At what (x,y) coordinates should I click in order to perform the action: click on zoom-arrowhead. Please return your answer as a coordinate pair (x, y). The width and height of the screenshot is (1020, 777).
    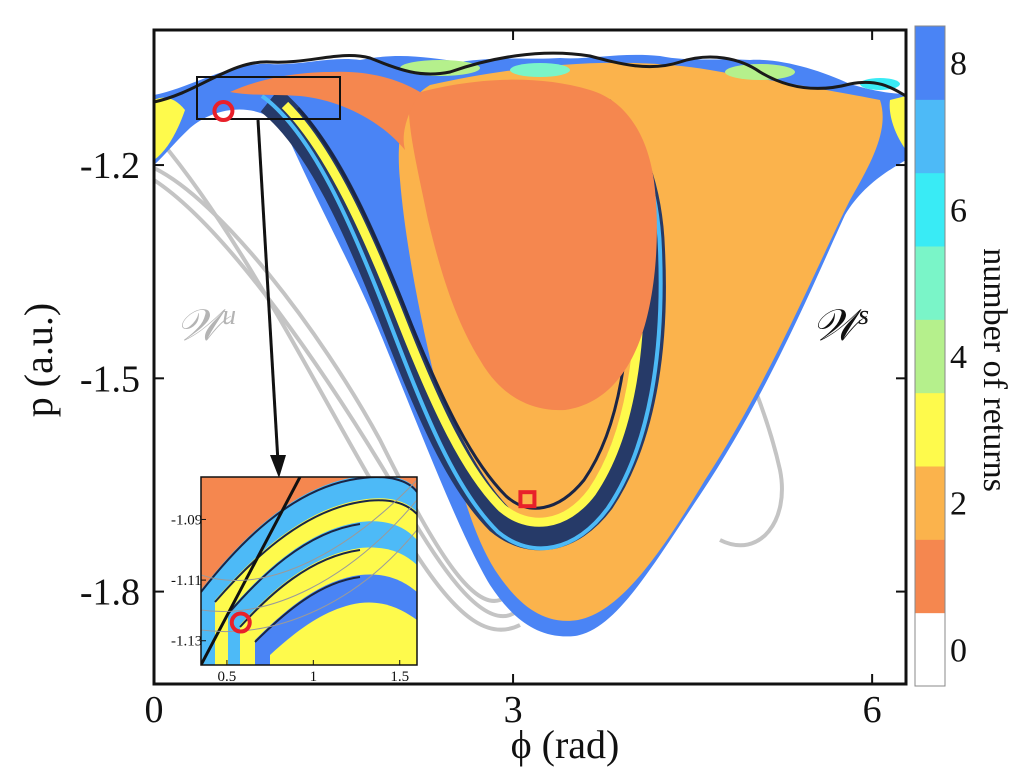
    Looking at the image, I should click on (278, 466).